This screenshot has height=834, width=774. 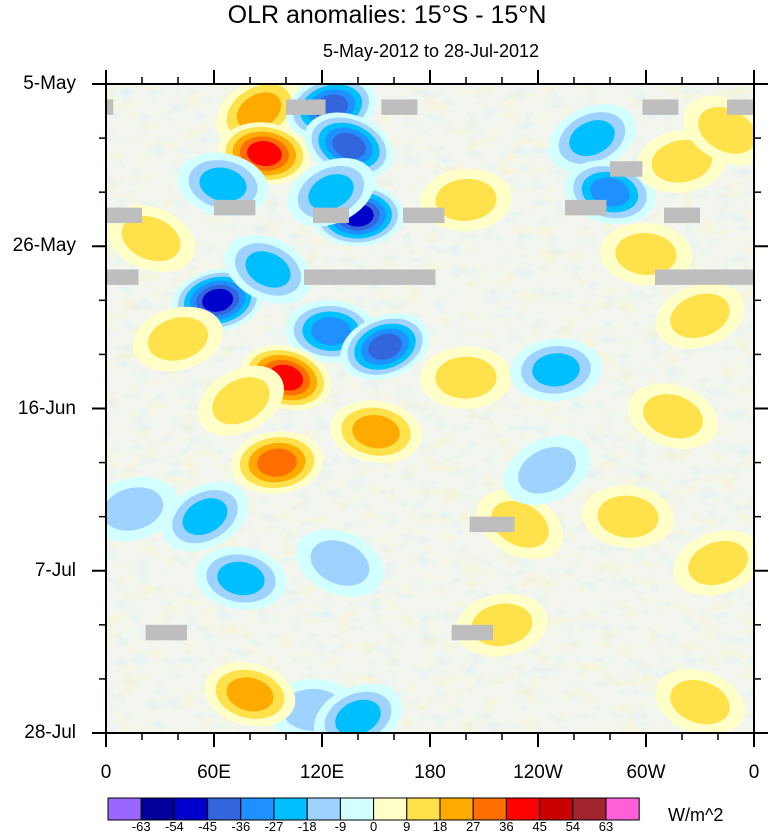 What do you see at coordinates (322, 772) in the screenshot?
I see `x-tick-label: 120E` at bounding box center [322, 772].